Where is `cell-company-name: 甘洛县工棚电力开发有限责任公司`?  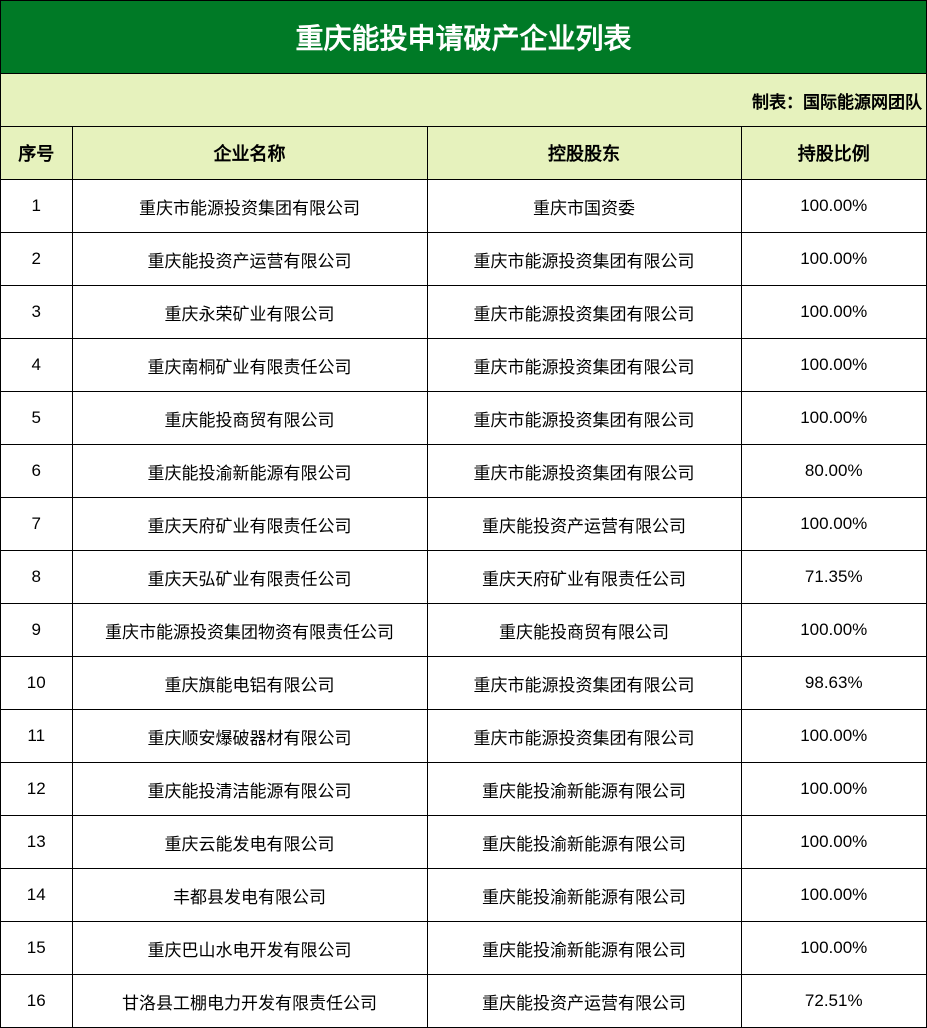
cell-company-name: 甘洛县工棚电力开发有限责任公司 is located at coordinates (249, 1001).